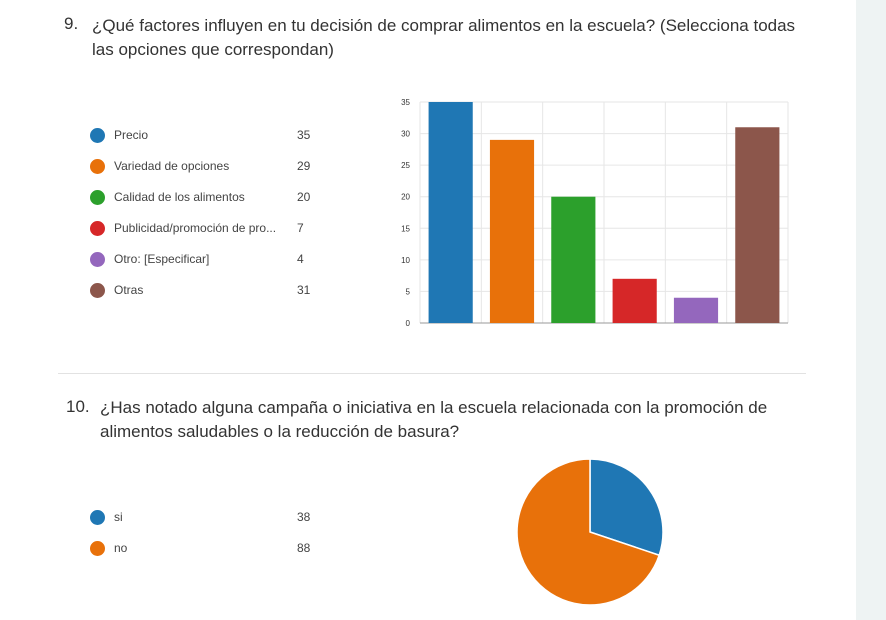 Image resolution: width=886 pixels, height=620 pixels. I want to click on legend-count: 35, so click(304, 135).